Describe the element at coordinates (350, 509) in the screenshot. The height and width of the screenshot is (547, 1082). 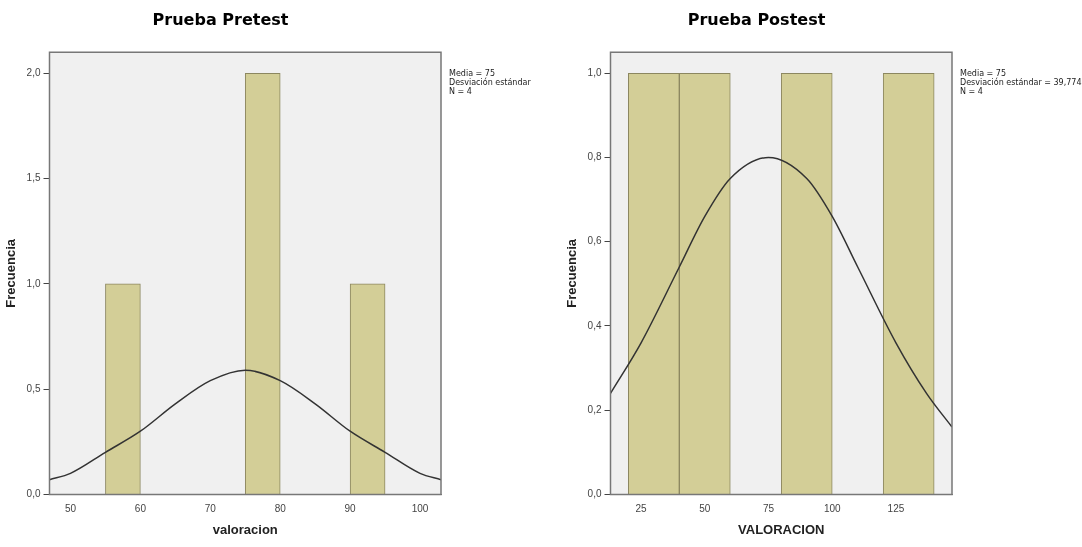
I see `x-tick-label: 90` at that location.